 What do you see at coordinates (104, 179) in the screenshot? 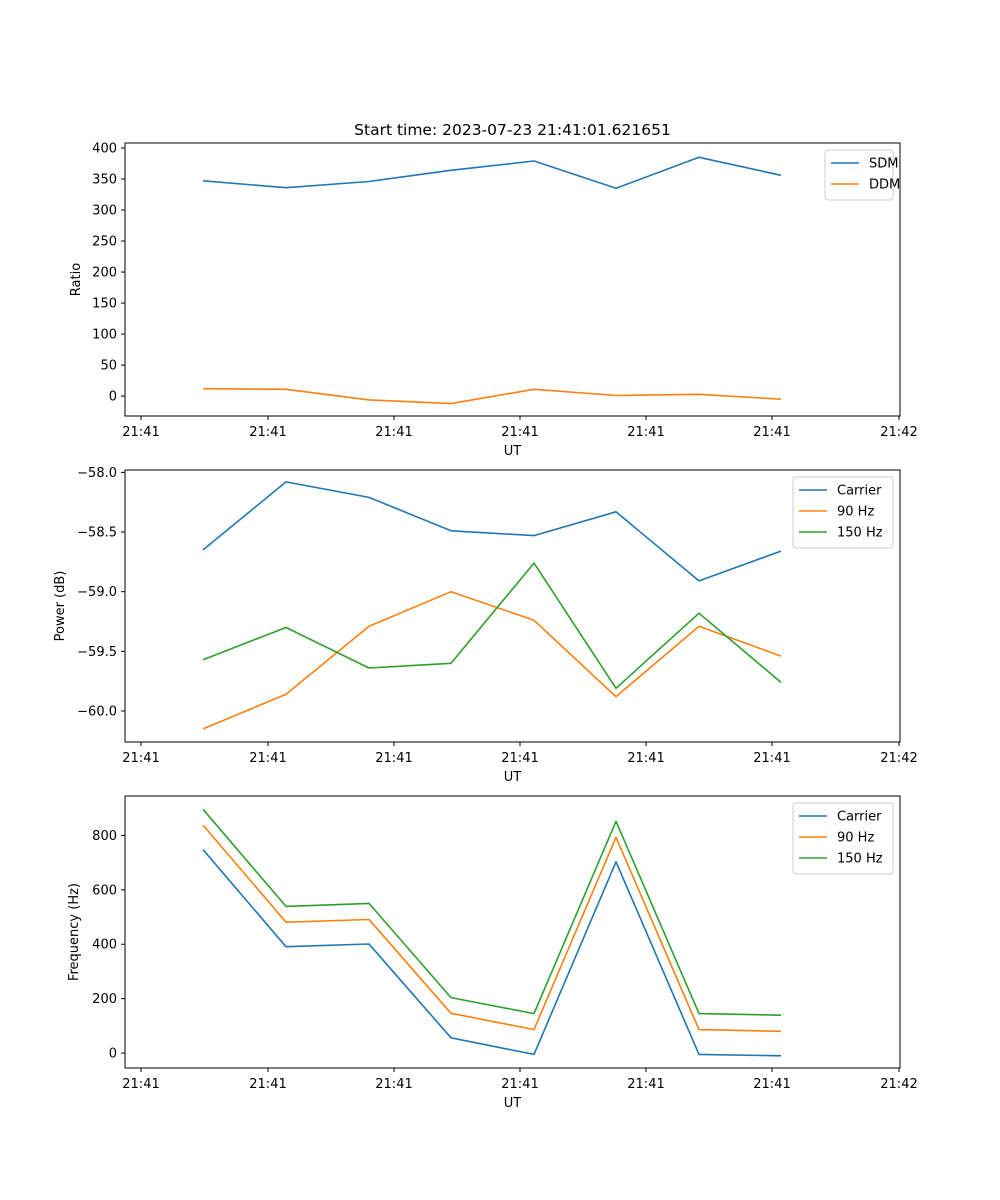
I see `y-tick-label: 350` at bounding box center [104, 179].